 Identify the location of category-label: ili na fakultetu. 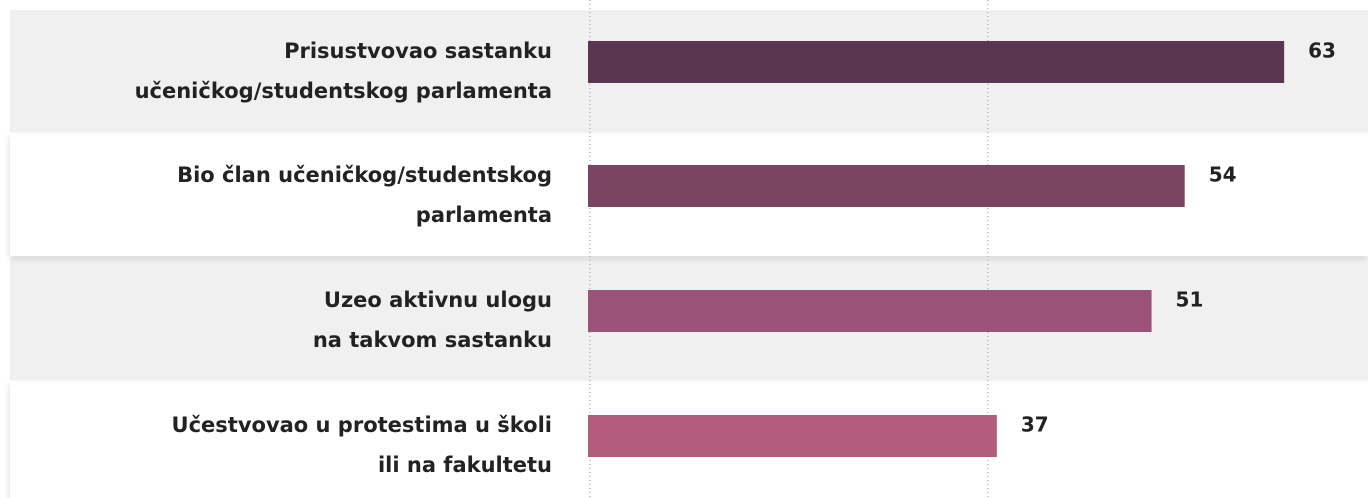
(465, 465).